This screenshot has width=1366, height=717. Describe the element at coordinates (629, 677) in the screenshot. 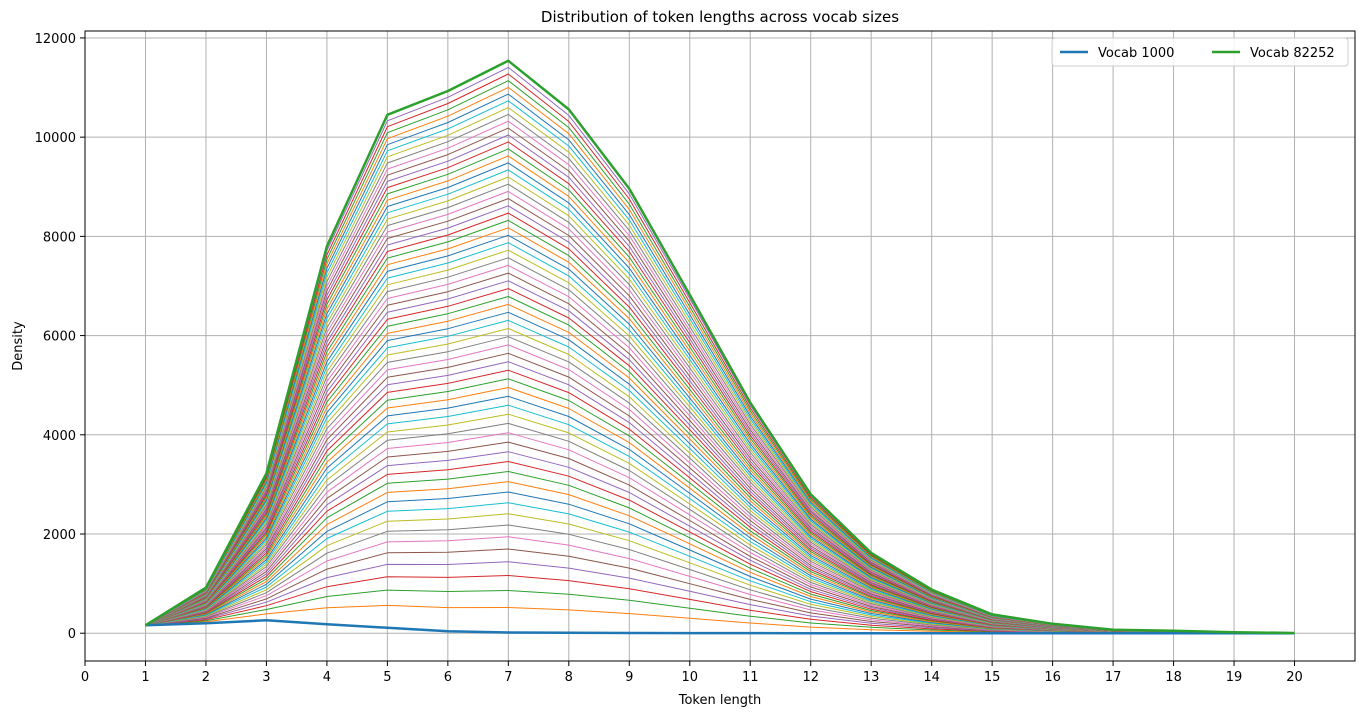

I see `x-tick-label: 9` at that location.